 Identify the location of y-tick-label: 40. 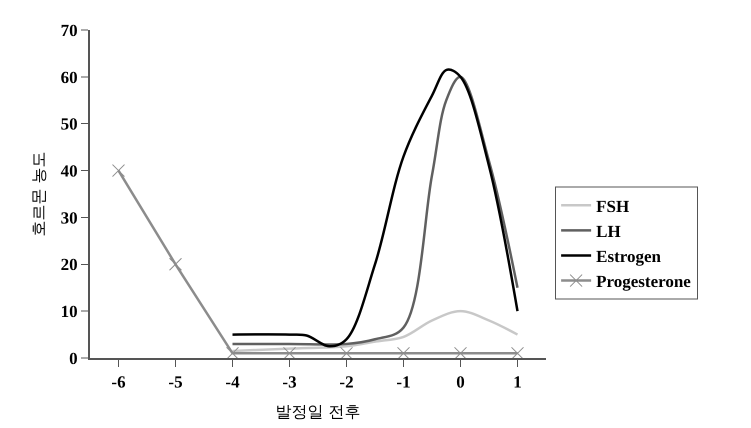
(69, 171).